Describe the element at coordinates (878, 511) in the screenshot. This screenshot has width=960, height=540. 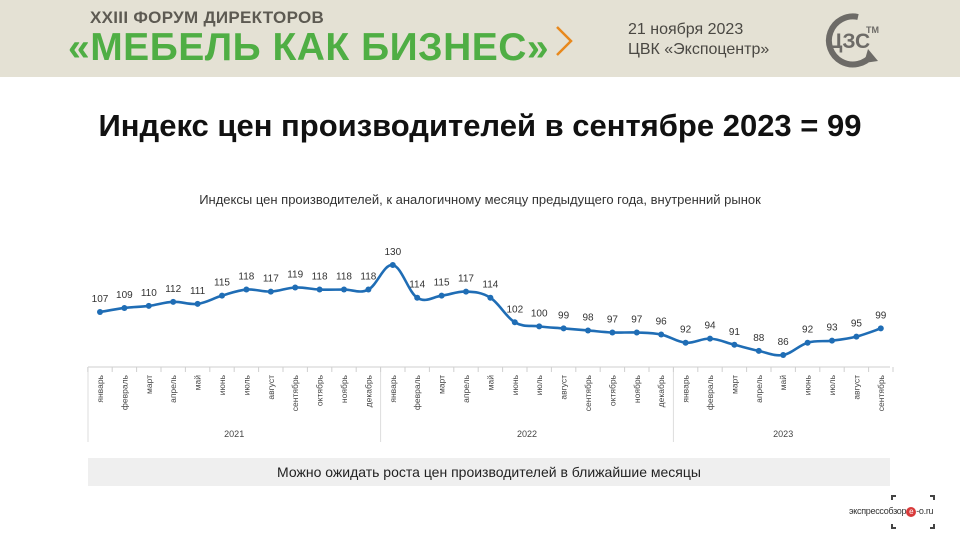
I see `watermark-text-left: экспрессобзор` at that location.